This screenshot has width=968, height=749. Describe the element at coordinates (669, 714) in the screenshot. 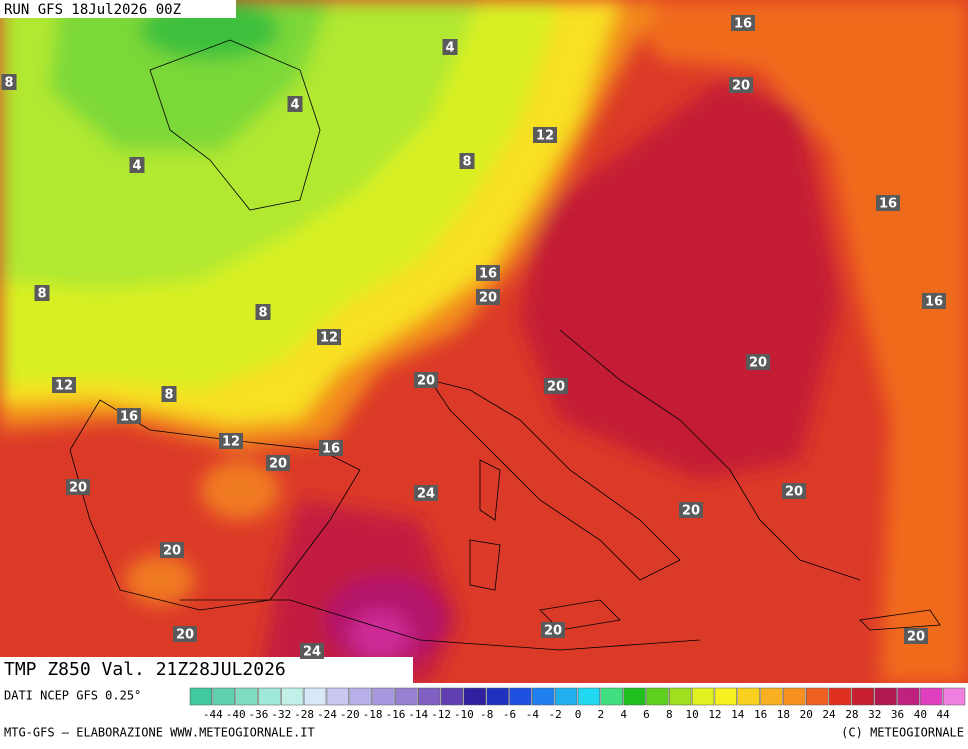

I see `legend-tick-label: 8` at that location.